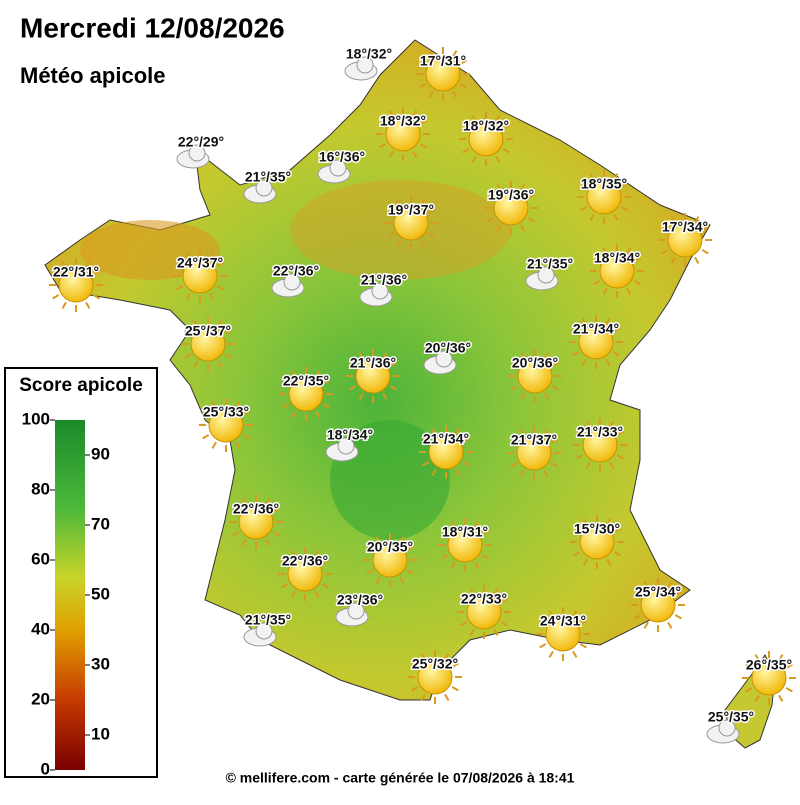 The width and height of the screenshot is (800, 805). What do you see at coordinates (535, 363) in the screenshot?
I see `station-label: 20°/36°` at bounding box center [535, 363].